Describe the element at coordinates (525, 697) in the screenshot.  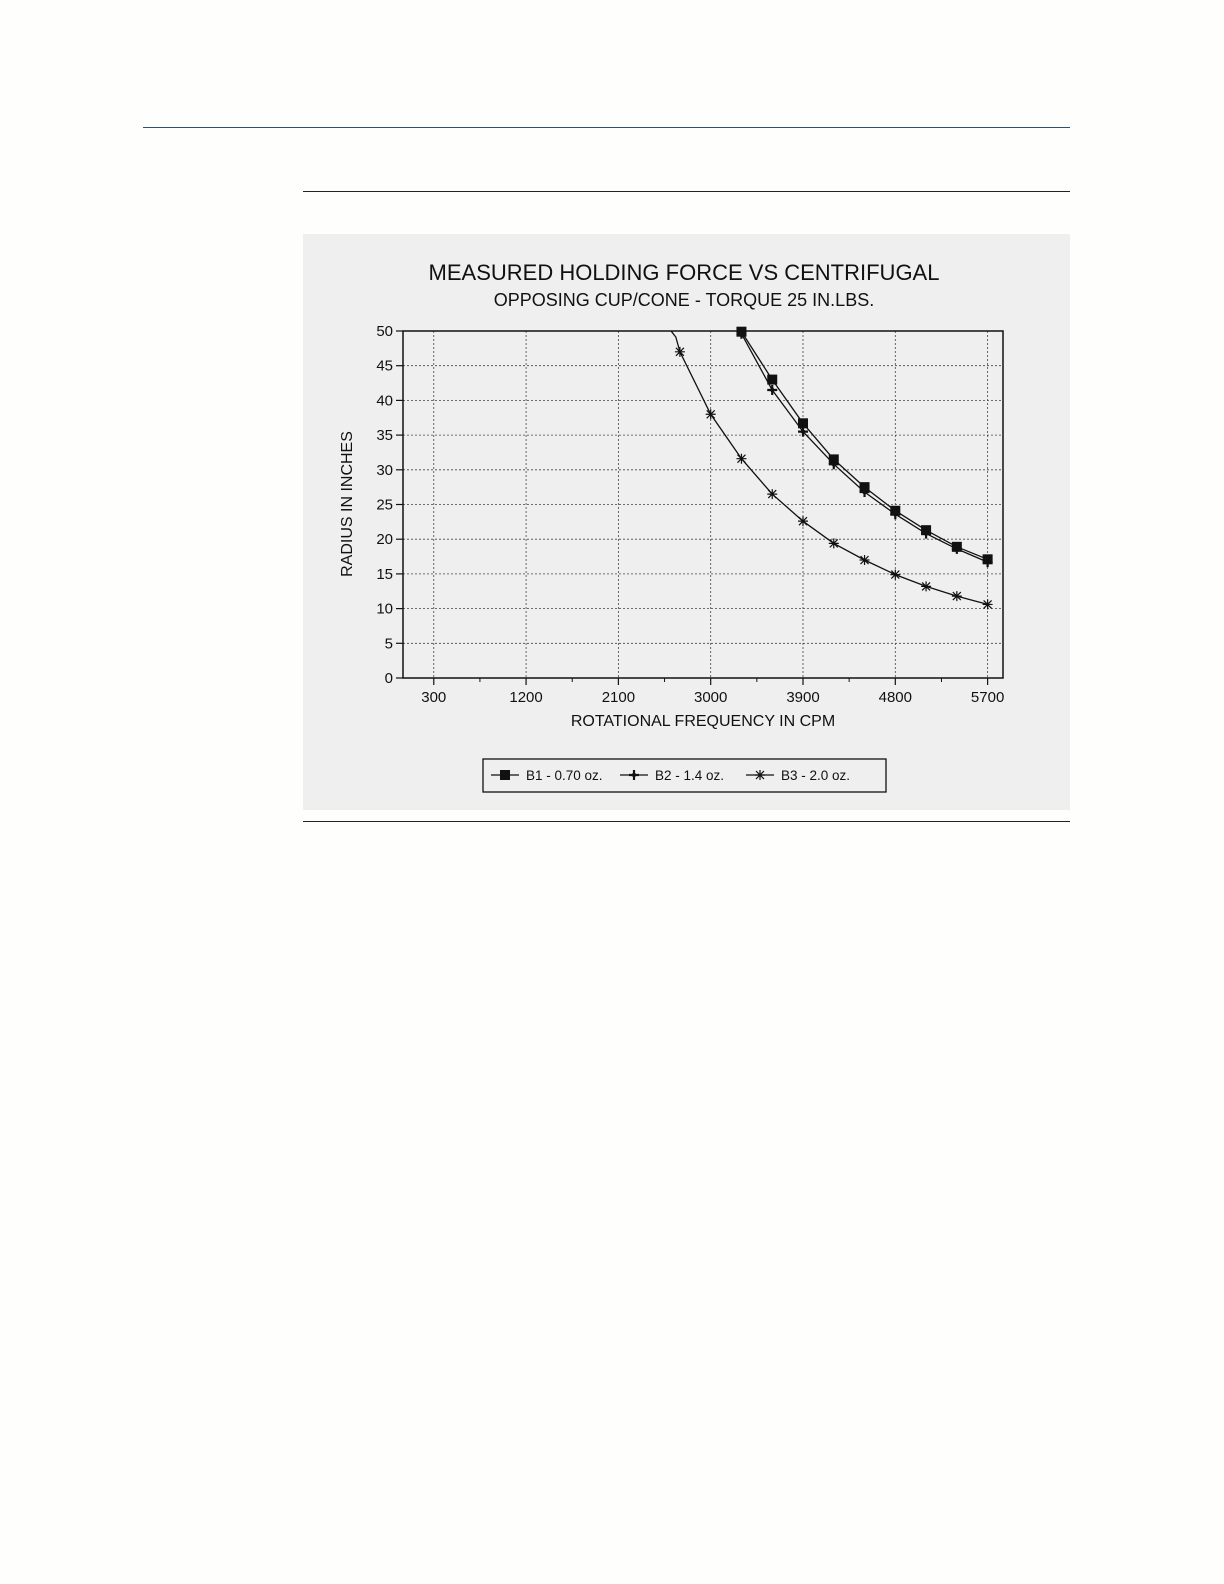
I see `x-tick-label: 1200` at that location.